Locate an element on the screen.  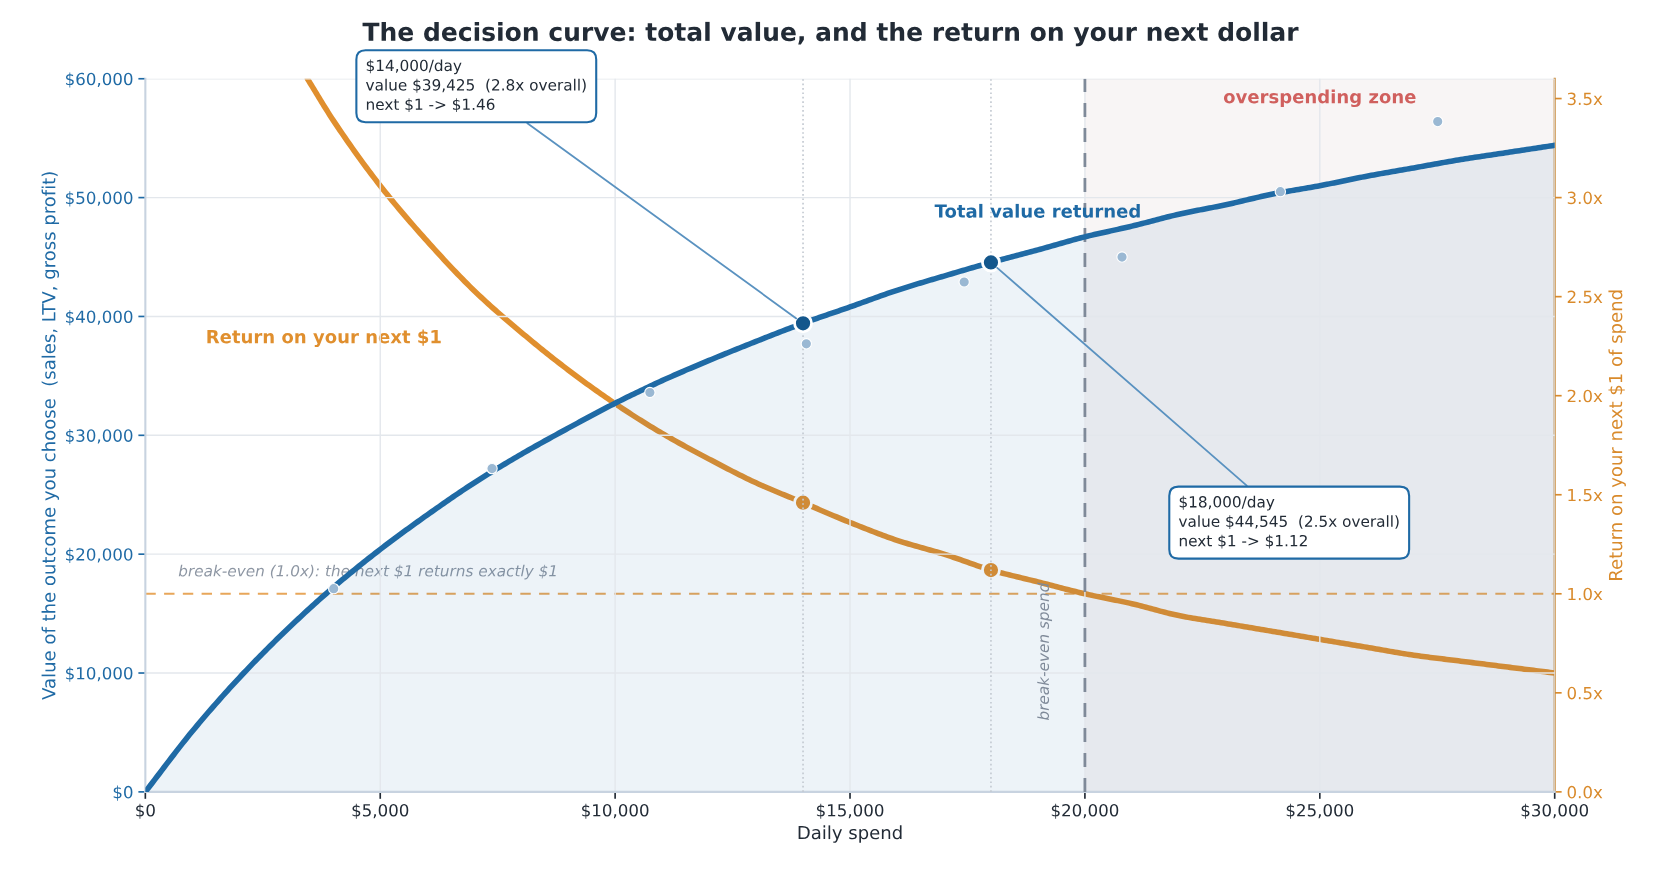
y2-tick-label: 2.5x is located at coordinates (1585, 297).